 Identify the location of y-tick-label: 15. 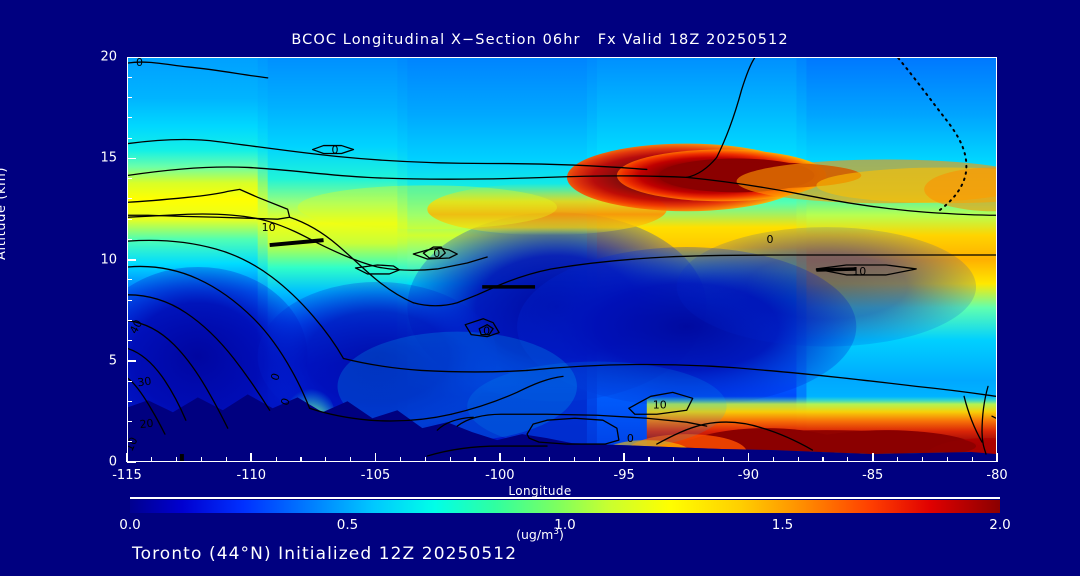
(108, 158).